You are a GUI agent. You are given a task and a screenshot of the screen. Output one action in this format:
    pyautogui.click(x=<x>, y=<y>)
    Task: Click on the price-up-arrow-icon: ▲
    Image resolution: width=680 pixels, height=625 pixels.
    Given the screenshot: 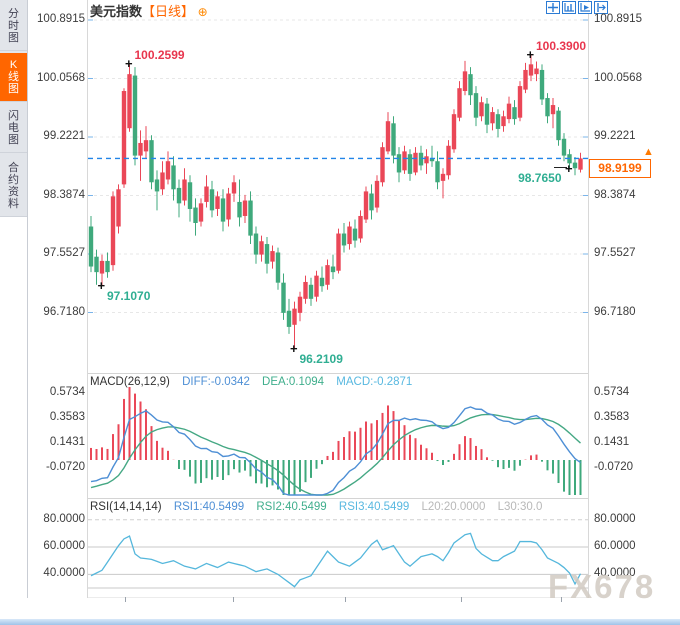 What is the action you would take?
    pyautogui.click(x=648, y=152)
    